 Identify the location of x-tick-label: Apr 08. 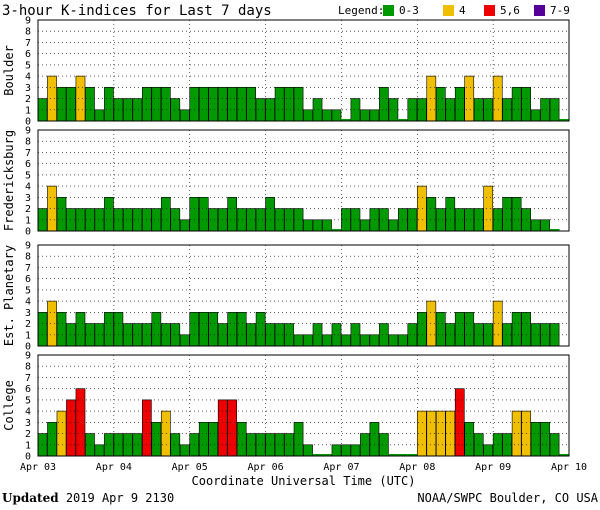
(417, 467).